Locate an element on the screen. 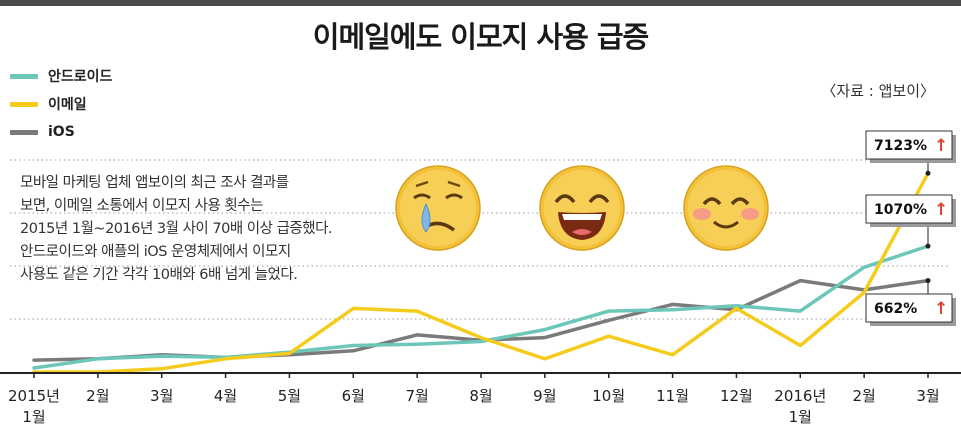 The image size is (961, 438). callout-box-ios is located at coordinates (909, 308).